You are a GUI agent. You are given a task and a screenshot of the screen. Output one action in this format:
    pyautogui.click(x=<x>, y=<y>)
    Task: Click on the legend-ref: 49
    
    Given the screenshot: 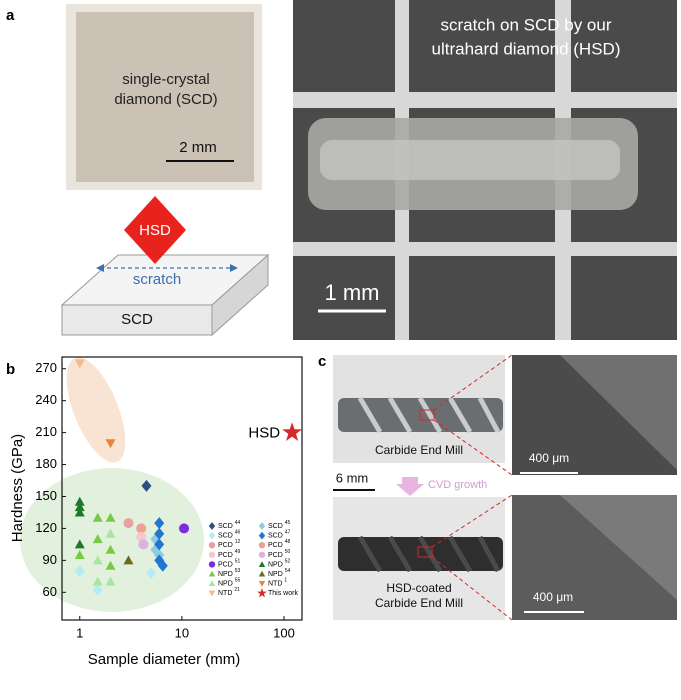 What is the action you would take?
    pyautogui.click(x=238, y=552)
    